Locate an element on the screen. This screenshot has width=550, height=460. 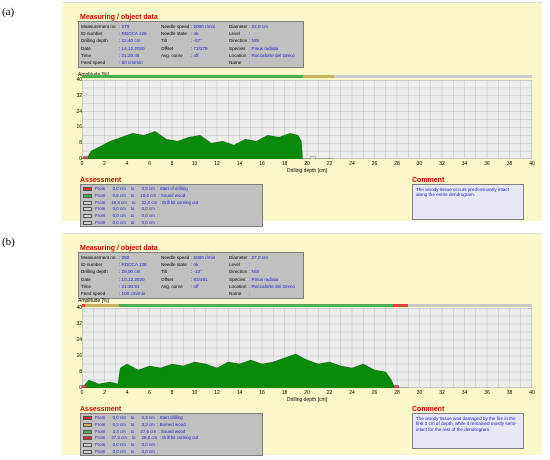
measuring-label: Species is located at coordinates (237, 279).